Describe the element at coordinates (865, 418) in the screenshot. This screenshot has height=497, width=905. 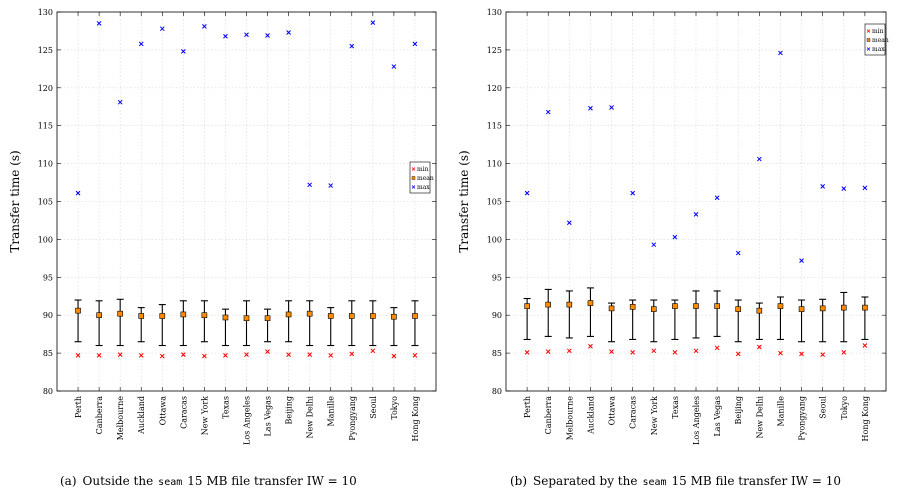
I see `x-tick-label: Hong Kong` at that location.